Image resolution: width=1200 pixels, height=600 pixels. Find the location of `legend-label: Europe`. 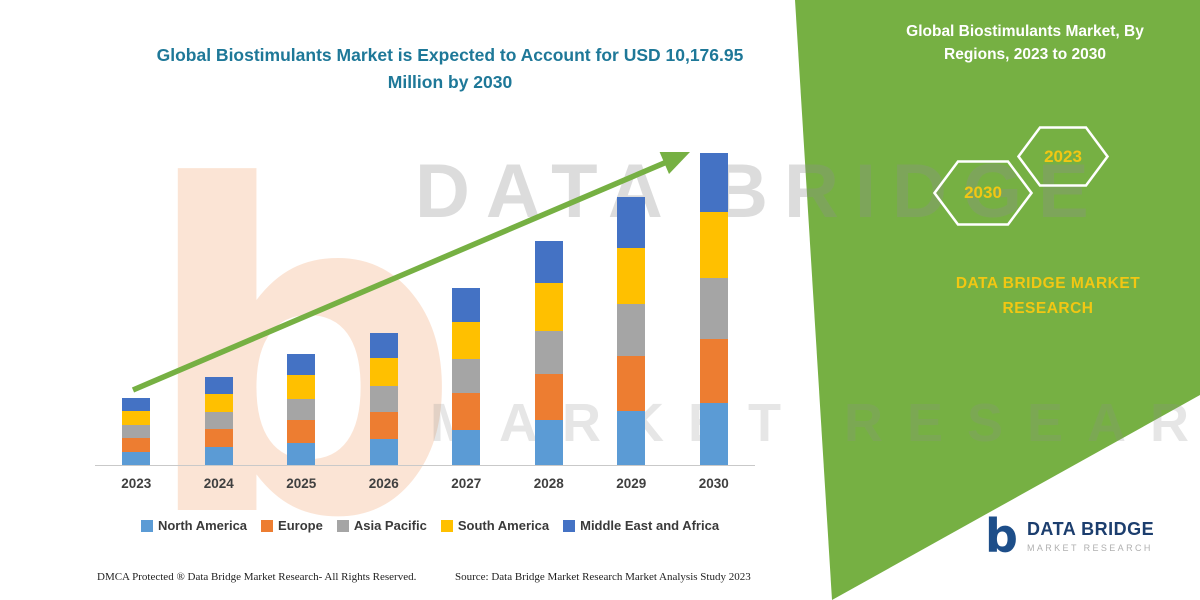

legend-label: Europe is located at coordinates (300, 525).